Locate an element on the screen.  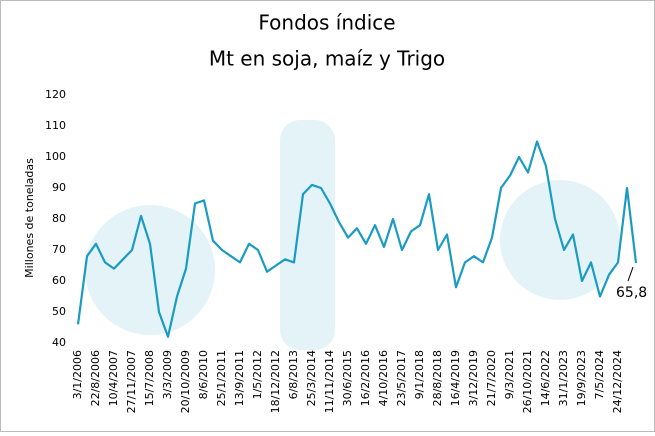
x-tick-label: 3/3/2009 is located at coordinates (167, 374).